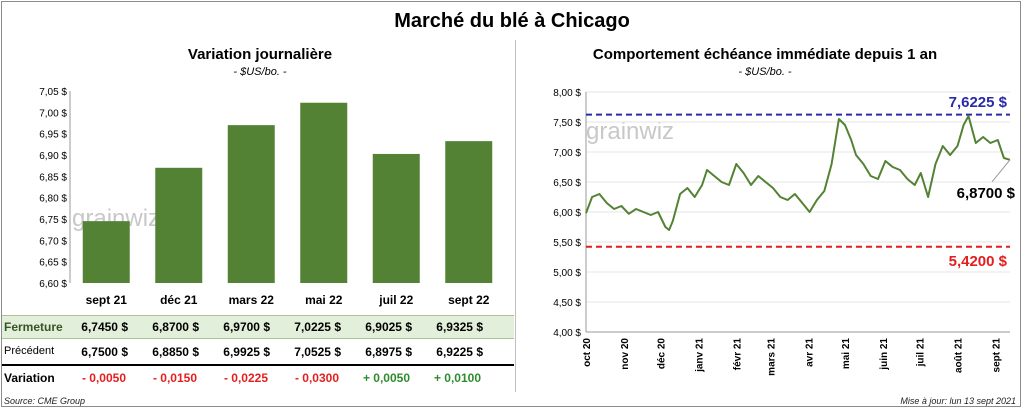 This screenshot has width=1024, height=410. I want to click on y-tick-label: 6,65 $, so click(53, 263).